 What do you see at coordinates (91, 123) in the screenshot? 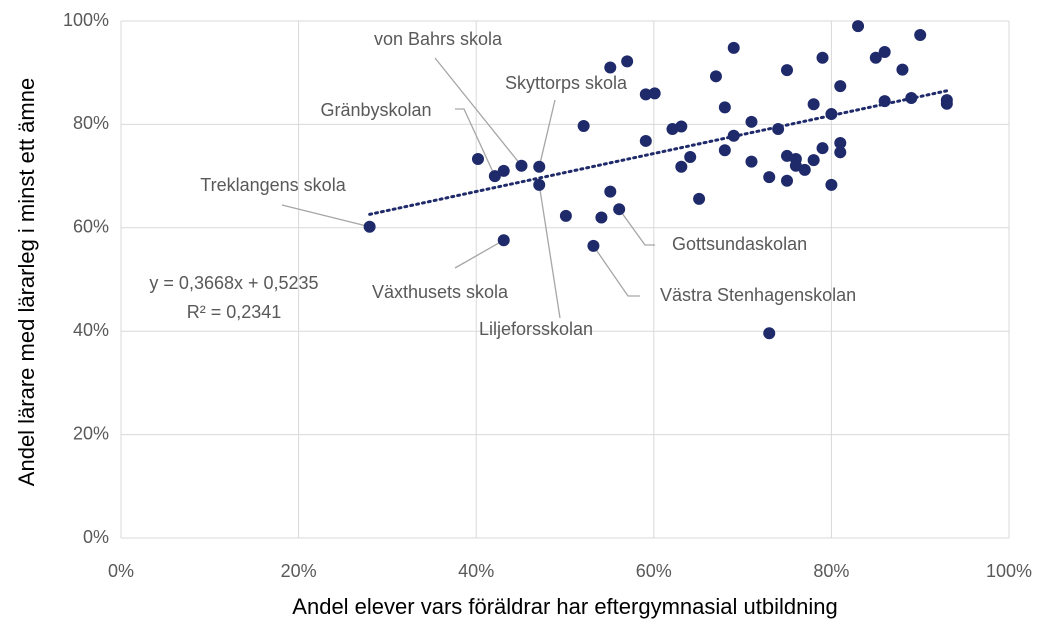
I see `y-tick-label: 80%` at bounding box center [91, 123].